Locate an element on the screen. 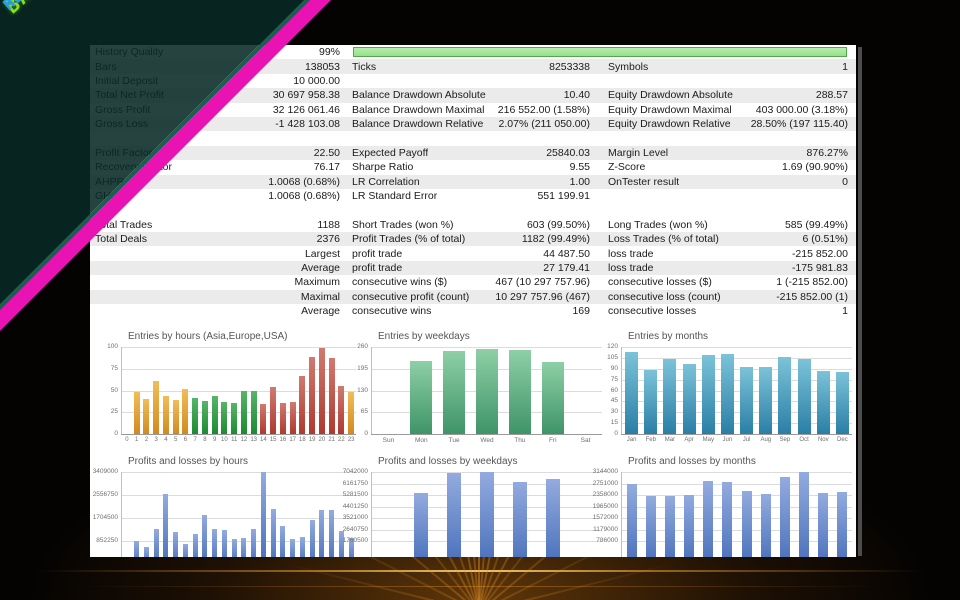 The height and width of the screenshot is (600, 960). x-axis-tick-label: May is located at coordinates (708, 440).